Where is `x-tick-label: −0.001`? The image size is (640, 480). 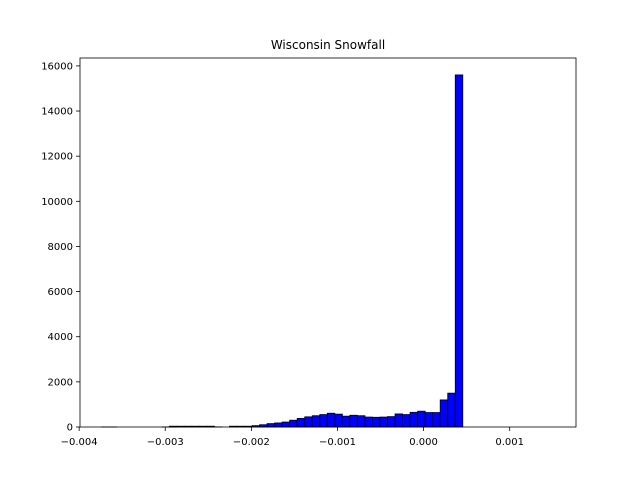 x-tick-label: −0.001 is located at coordinates (337, 442).